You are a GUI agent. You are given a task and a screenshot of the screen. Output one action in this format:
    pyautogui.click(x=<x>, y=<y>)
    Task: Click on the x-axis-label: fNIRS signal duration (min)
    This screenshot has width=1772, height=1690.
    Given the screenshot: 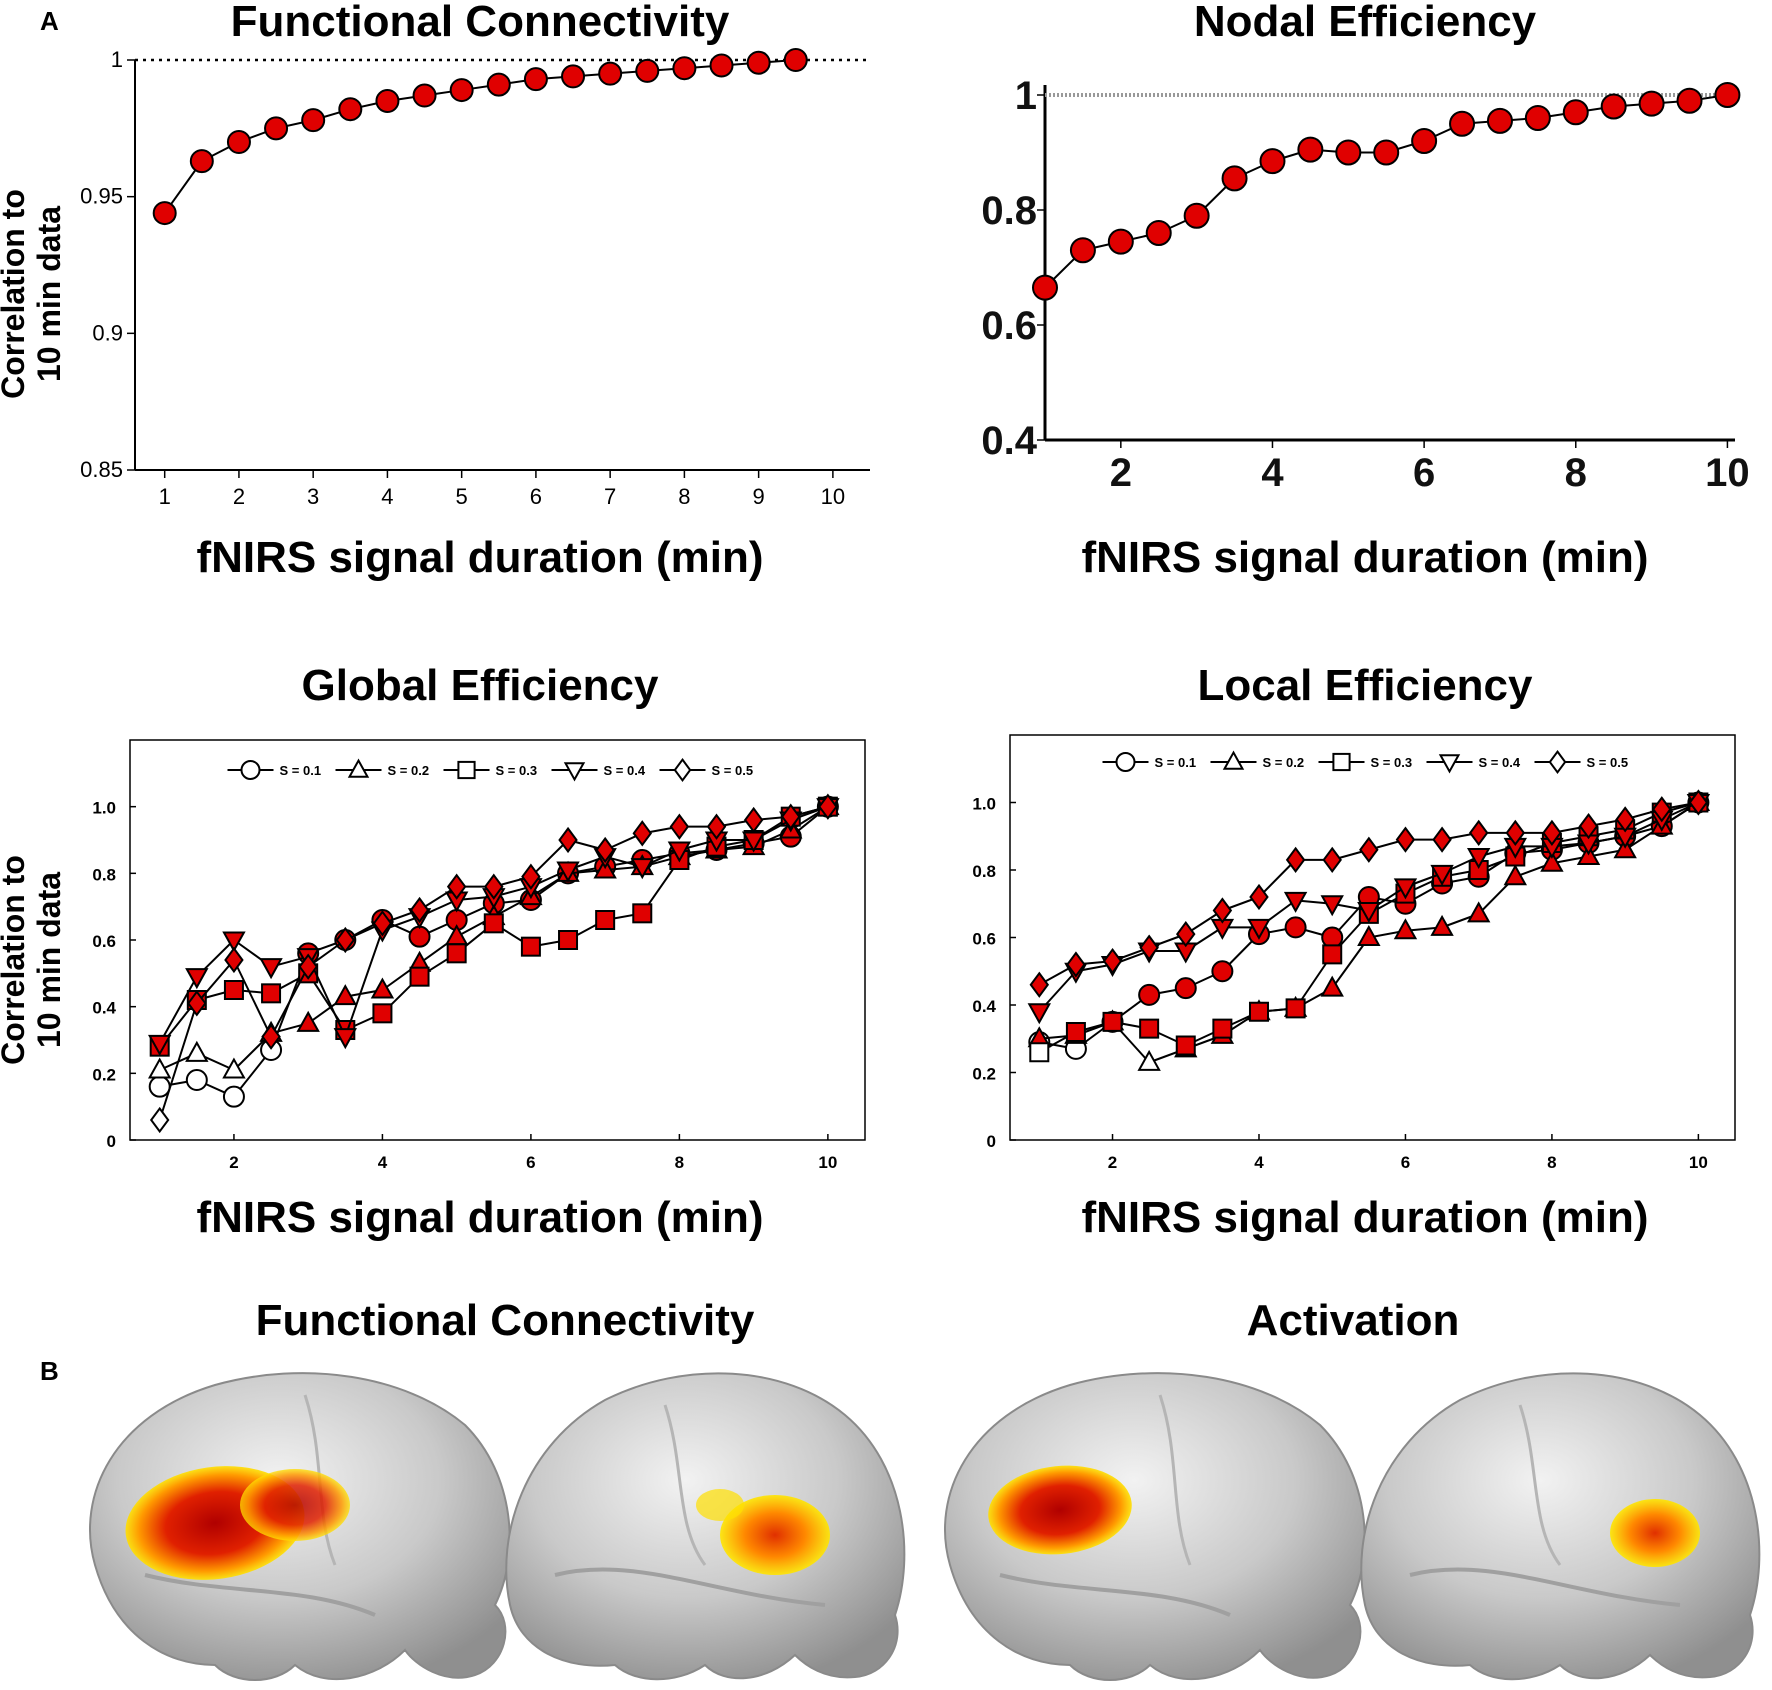 What is the action you would take?
    pyautogui.click(x=479, y=1217)
    